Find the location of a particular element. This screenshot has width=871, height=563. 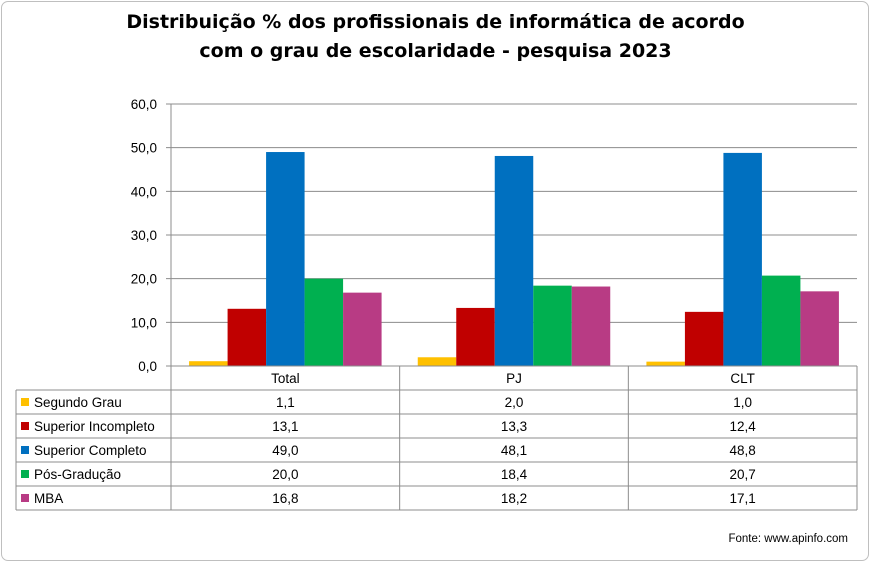

data-table-value: 18,2 is located at coordinates (514, 498).